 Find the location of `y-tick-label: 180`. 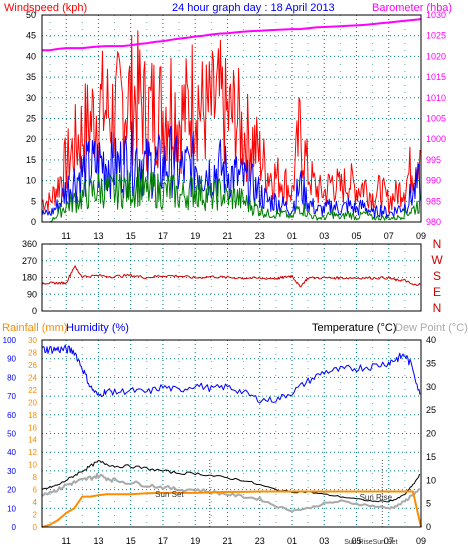

y-tick-label: 180 is located at coordinates (29, 278).